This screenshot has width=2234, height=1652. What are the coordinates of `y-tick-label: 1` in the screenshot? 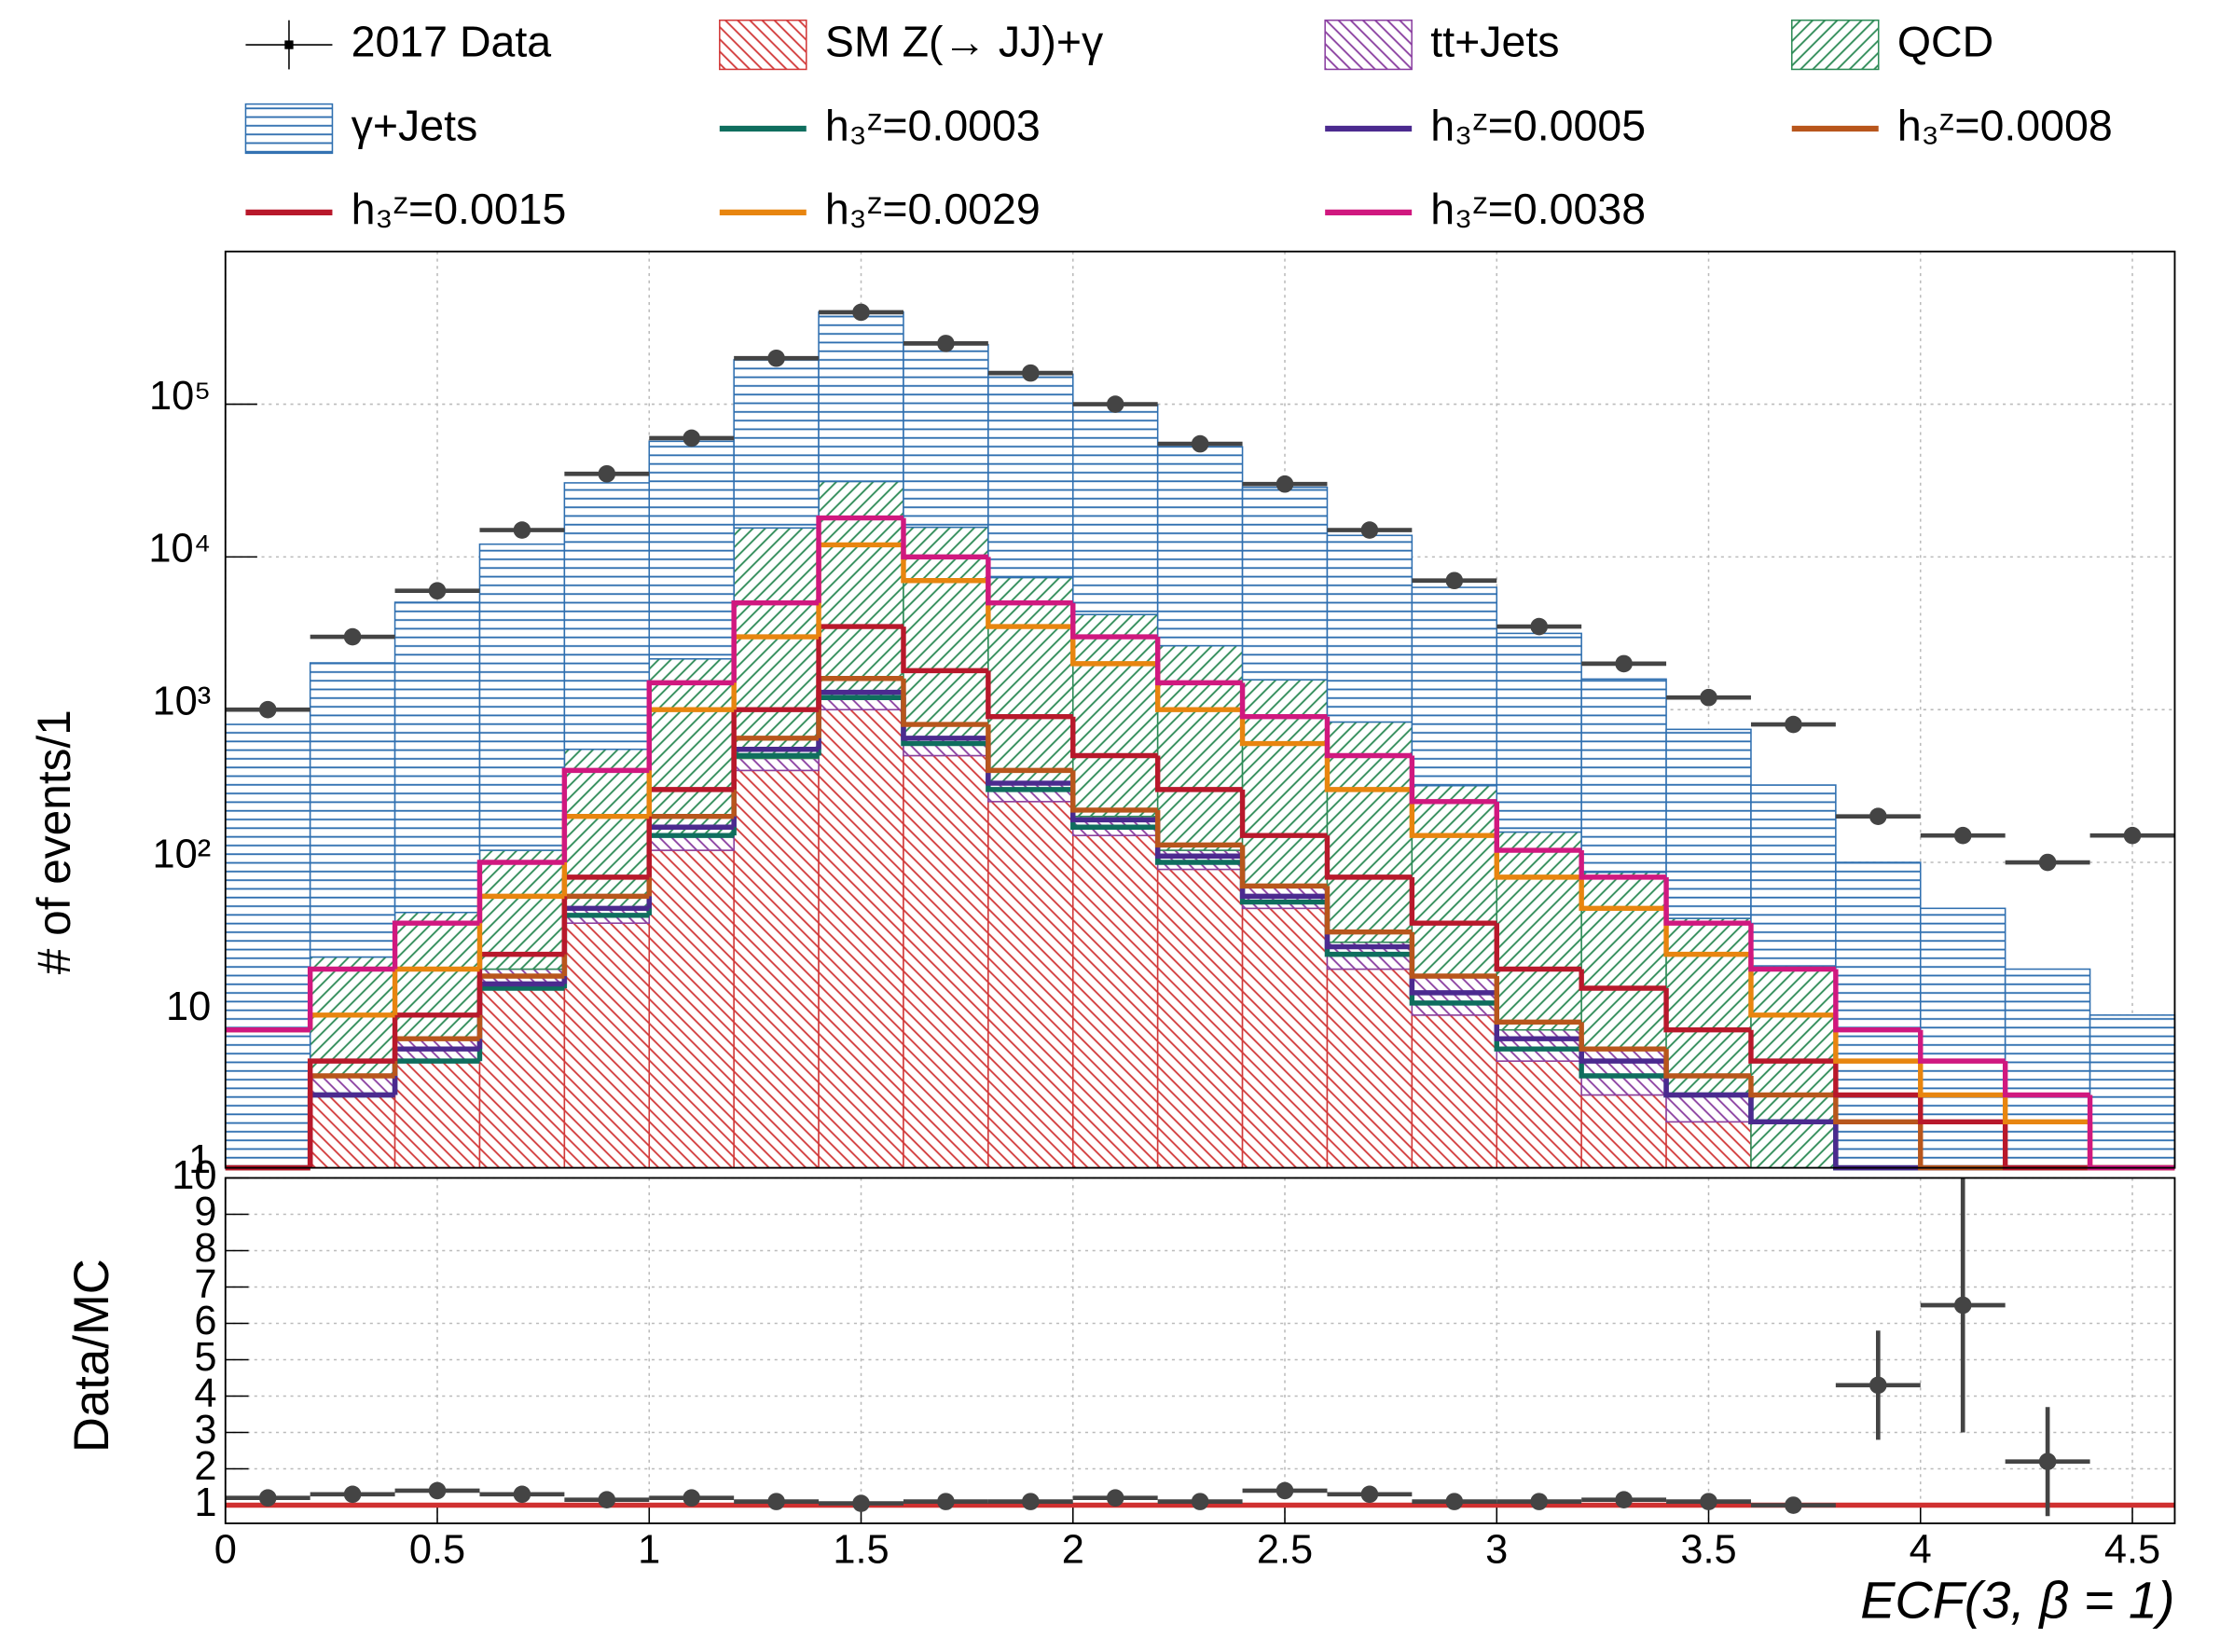 It's located at (205, 1502).